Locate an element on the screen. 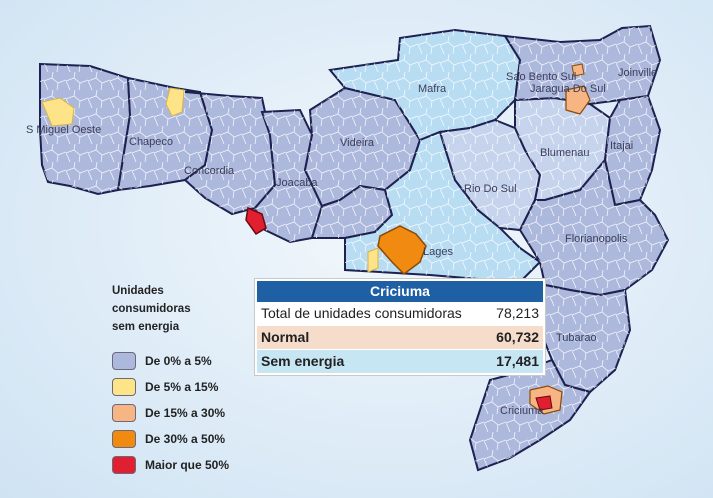 The image size is (713, 498). legend-label: Maior que 50% is located at coordinates (187, 465).